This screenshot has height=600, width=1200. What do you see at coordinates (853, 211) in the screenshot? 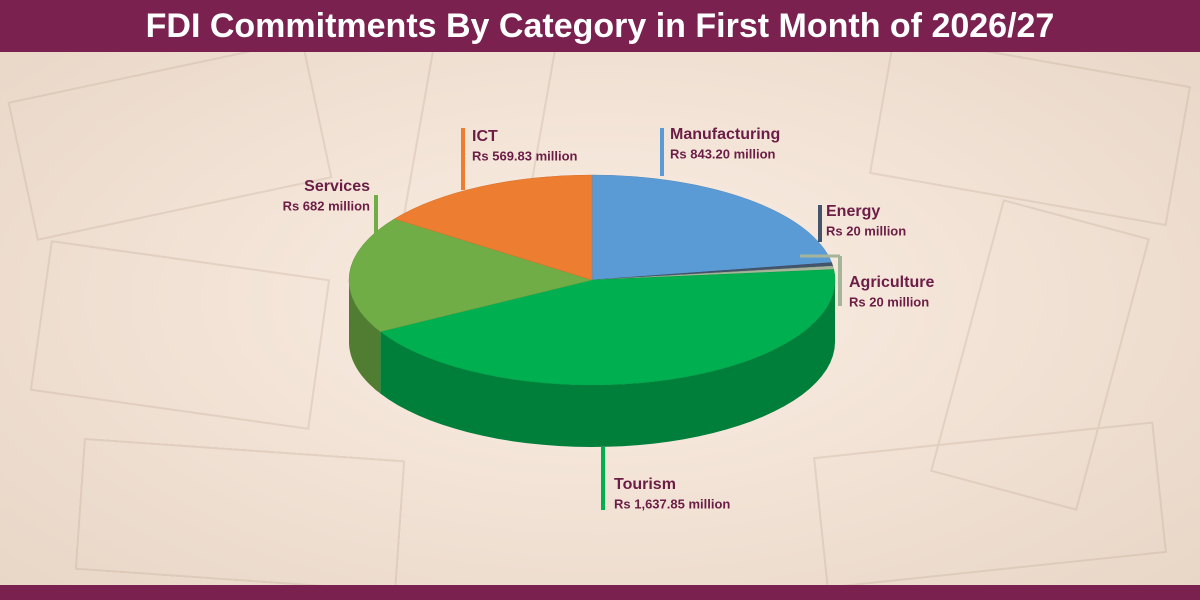
I see `category-label: Energy` at bounding box center [853, 211].